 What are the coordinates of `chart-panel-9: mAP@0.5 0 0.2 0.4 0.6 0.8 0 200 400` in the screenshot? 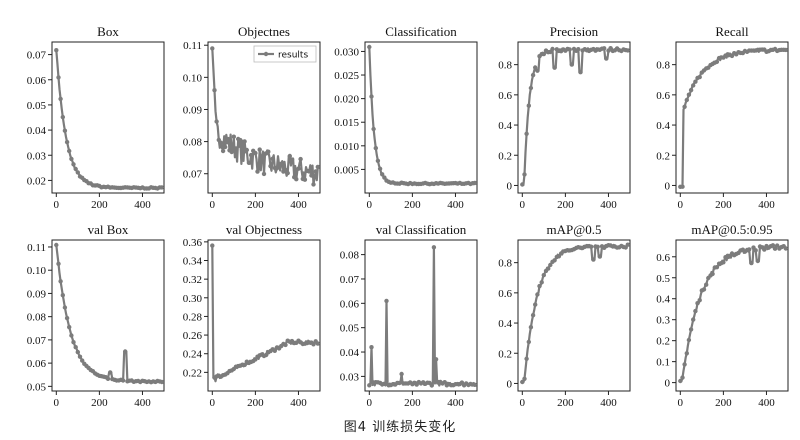 It's located at (564, 315).